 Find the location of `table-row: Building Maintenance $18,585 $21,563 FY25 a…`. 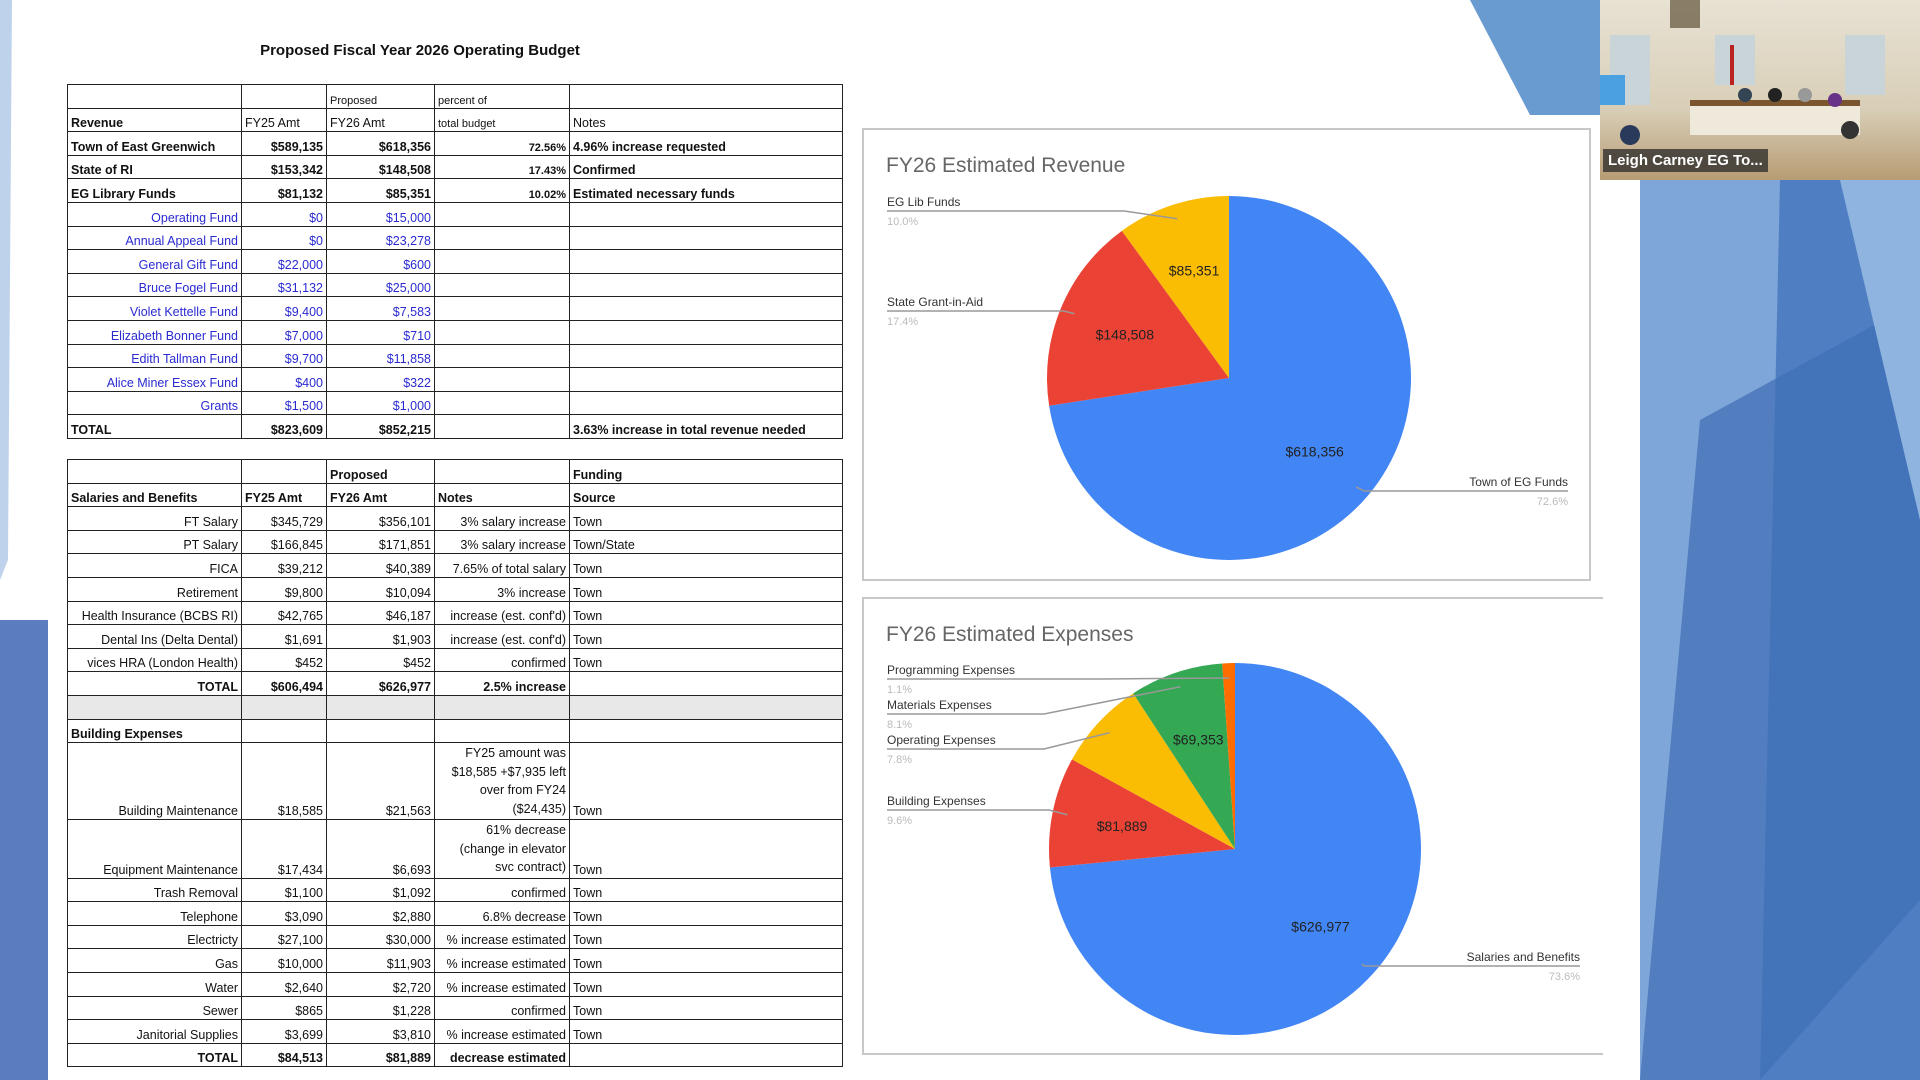

table-row: Building Maintenance $18,585 $21,563 FY25 a… is located at coordinates (455, 781).